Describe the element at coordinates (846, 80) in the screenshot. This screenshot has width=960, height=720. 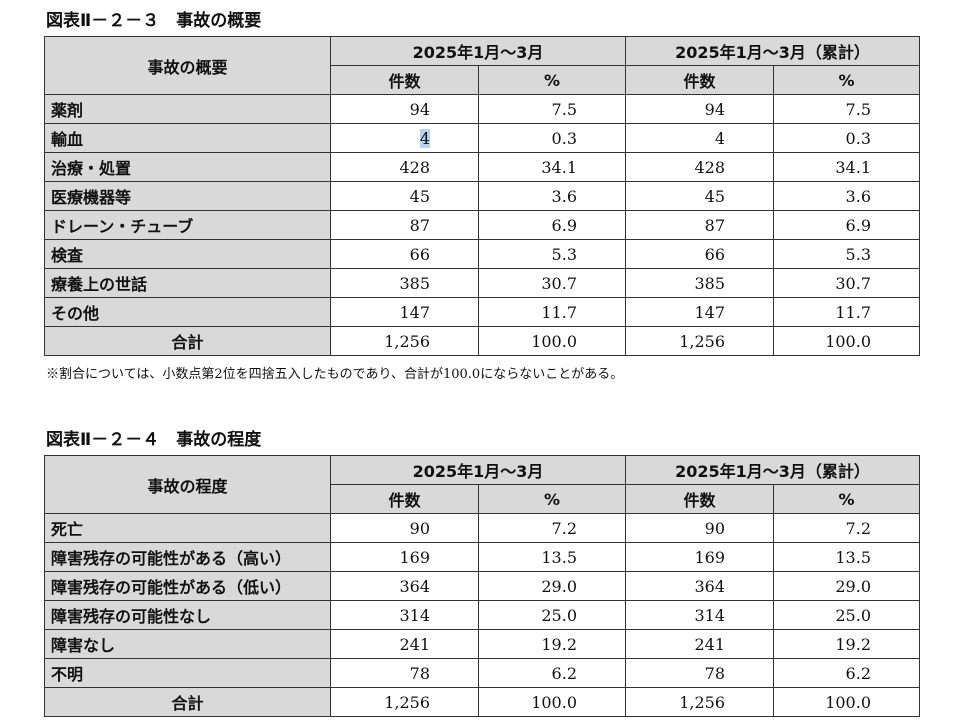
I see `table1-pct-header-2: %` at that location.